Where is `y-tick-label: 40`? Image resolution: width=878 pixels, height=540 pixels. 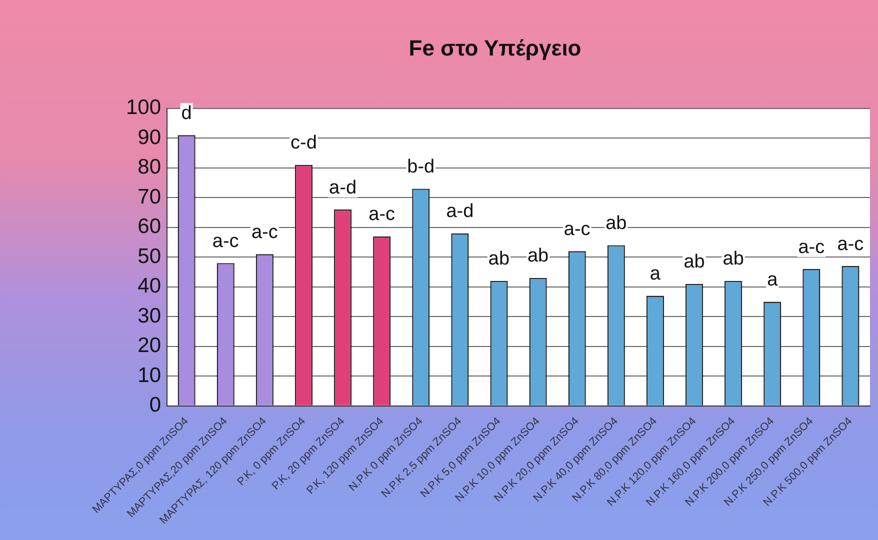
y-tick-label: 40 is located at coordinates (150, 286).